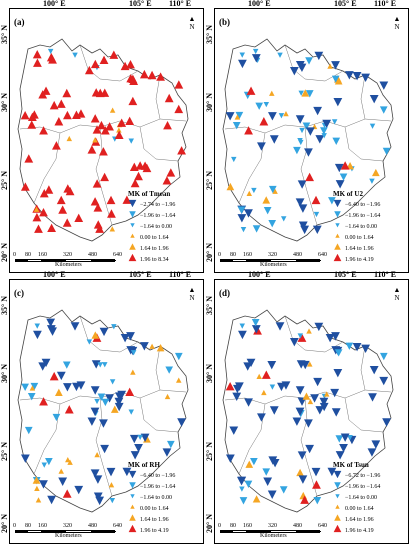 The image size is (417, 550). I want to click on legend-title: MK of Tmean, so click(149, 194).